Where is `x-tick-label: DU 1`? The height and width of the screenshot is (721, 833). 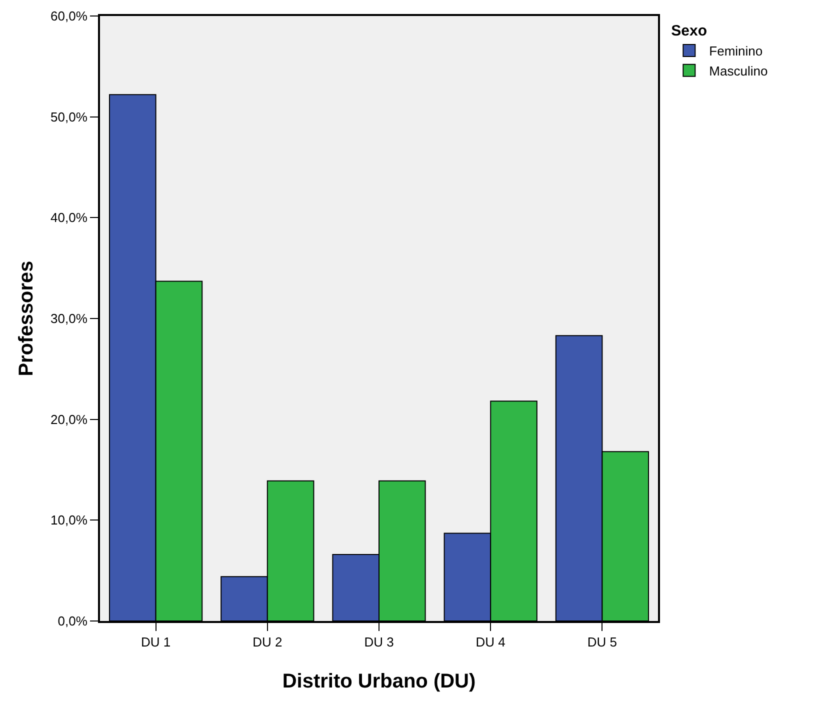
x-tick-label: DU 1 is located at coordinates (155, 642).